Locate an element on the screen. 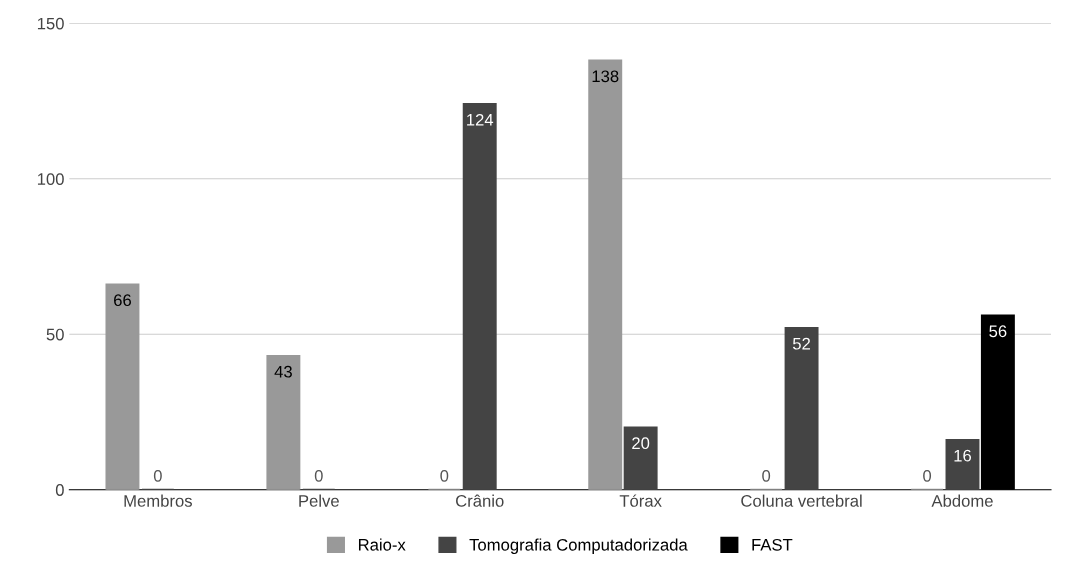 The height and width of the screenshot is (583, 1067). y-tick-label: 150 is located at coordinates (50, 23).